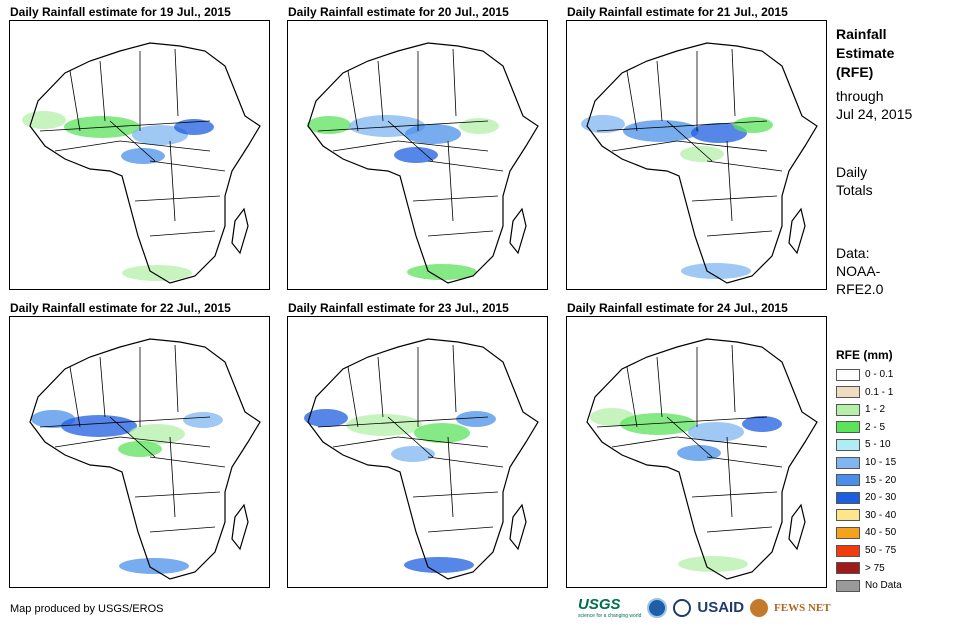 Image resolution: width=967 pixels, height=626 pixels. I want to click on source-line: NOAA-, so click(858, 271).